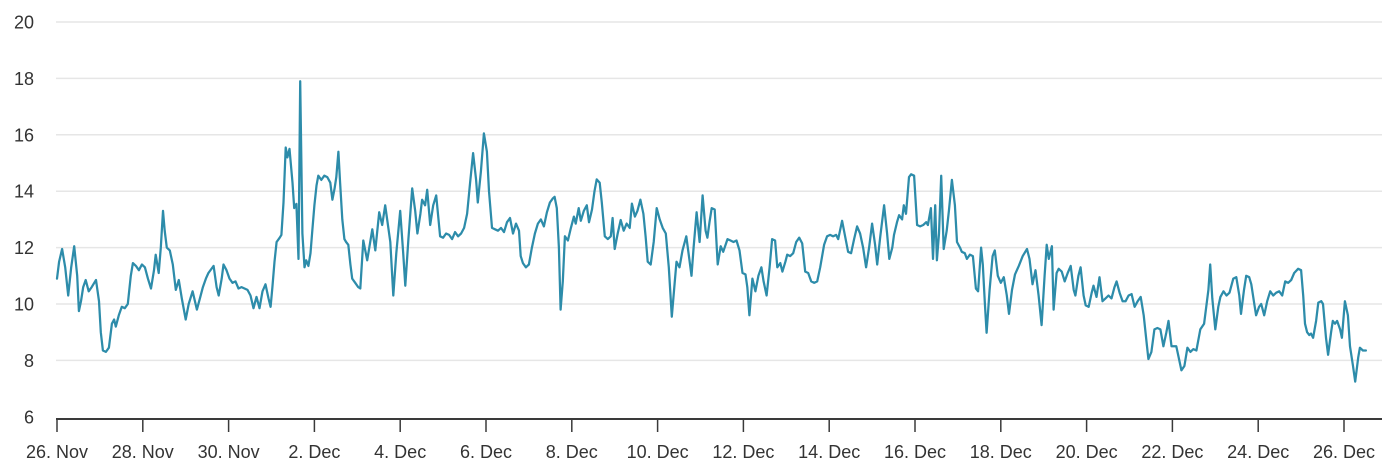  I want to click on y-axis-label: 10, so click(24, 305).